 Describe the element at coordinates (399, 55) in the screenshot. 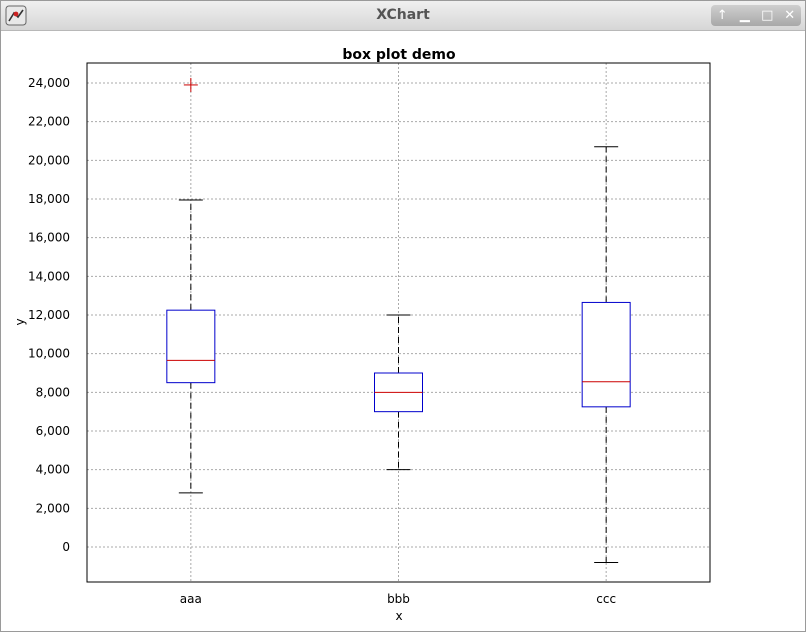

I see `chart-title: box plot demo` at that location.